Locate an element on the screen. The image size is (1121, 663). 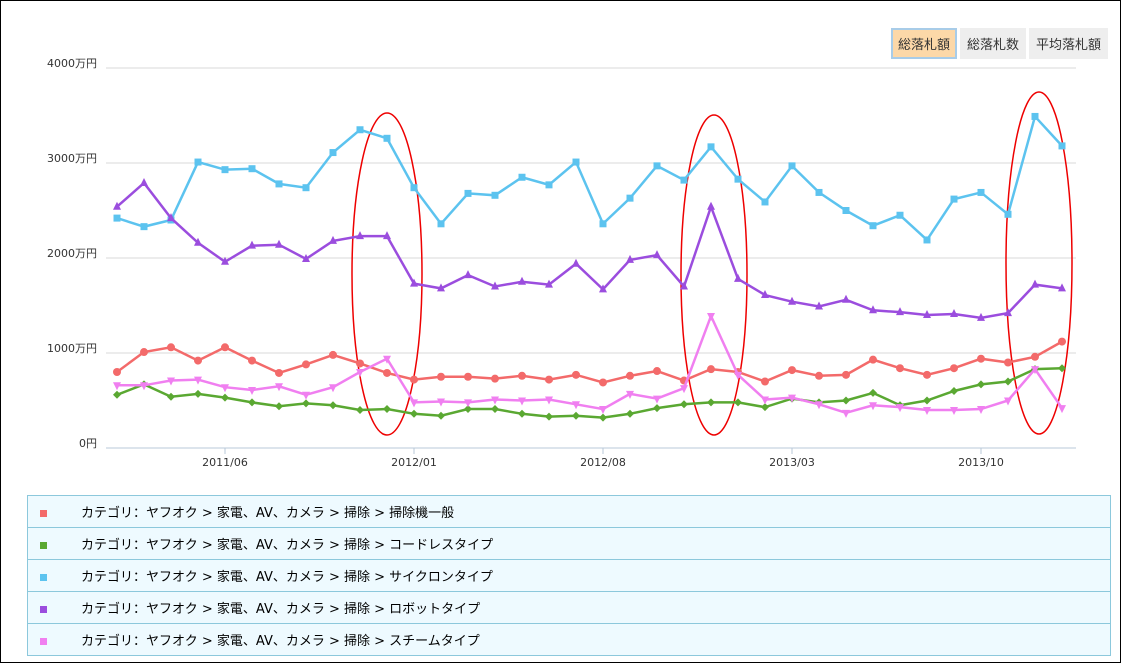
legend-row: カテゴリ：ヤフオク > 家電、AV、カメラ > 掃除 > スチームタイプ is located at coordinates (569, 639).